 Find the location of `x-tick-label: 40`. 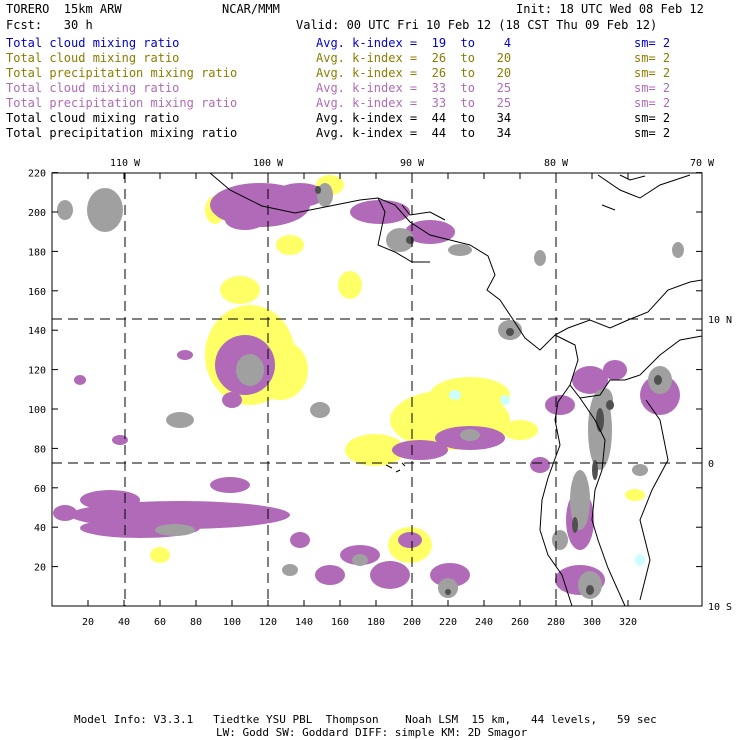

x-tick-label: 40 is located at coordinates (124, 622).